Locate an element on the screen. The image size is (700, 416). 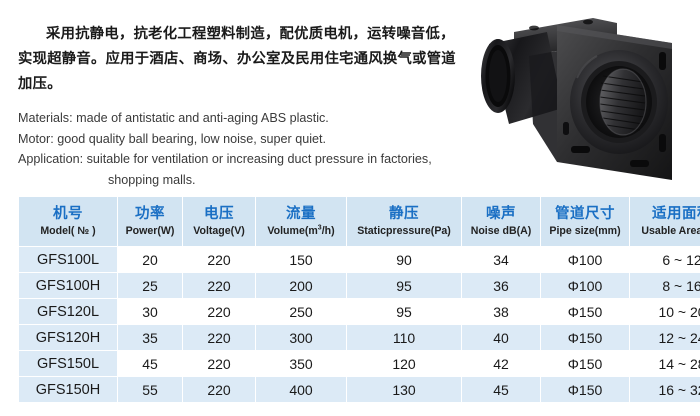
table-row: GFS120L 30 220 250 95 38 Φ150 10 ~ 20 is located at coordinates (359, 311).